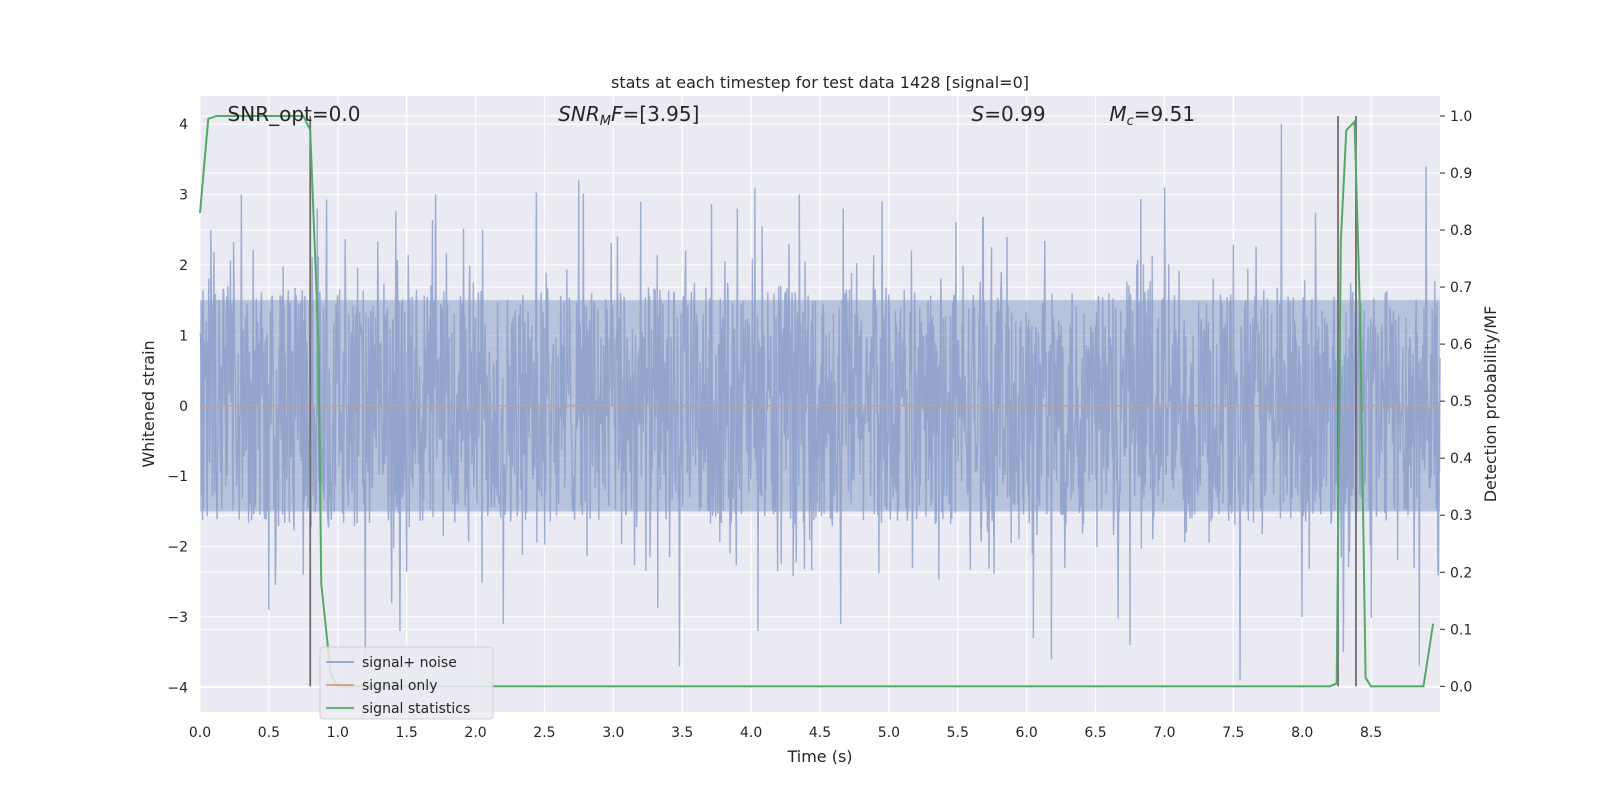 The width and height of the screenshot is (1600, 800). I want to click on x-tick-label: 1.5, so click(407, 733).